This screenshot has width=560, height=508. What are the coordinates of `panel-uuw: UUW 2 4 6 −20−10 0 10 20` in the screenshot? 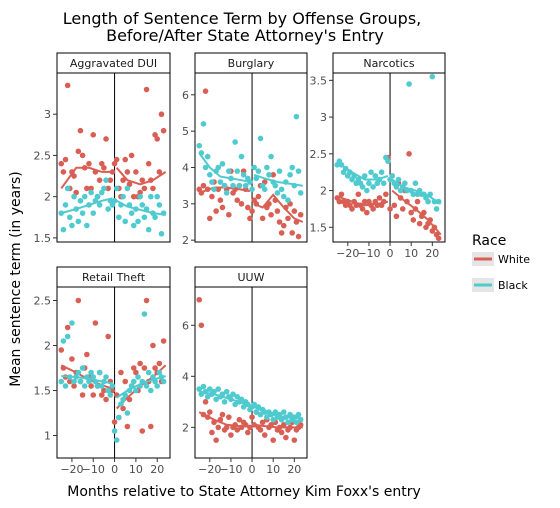 It's located at (245, 371).